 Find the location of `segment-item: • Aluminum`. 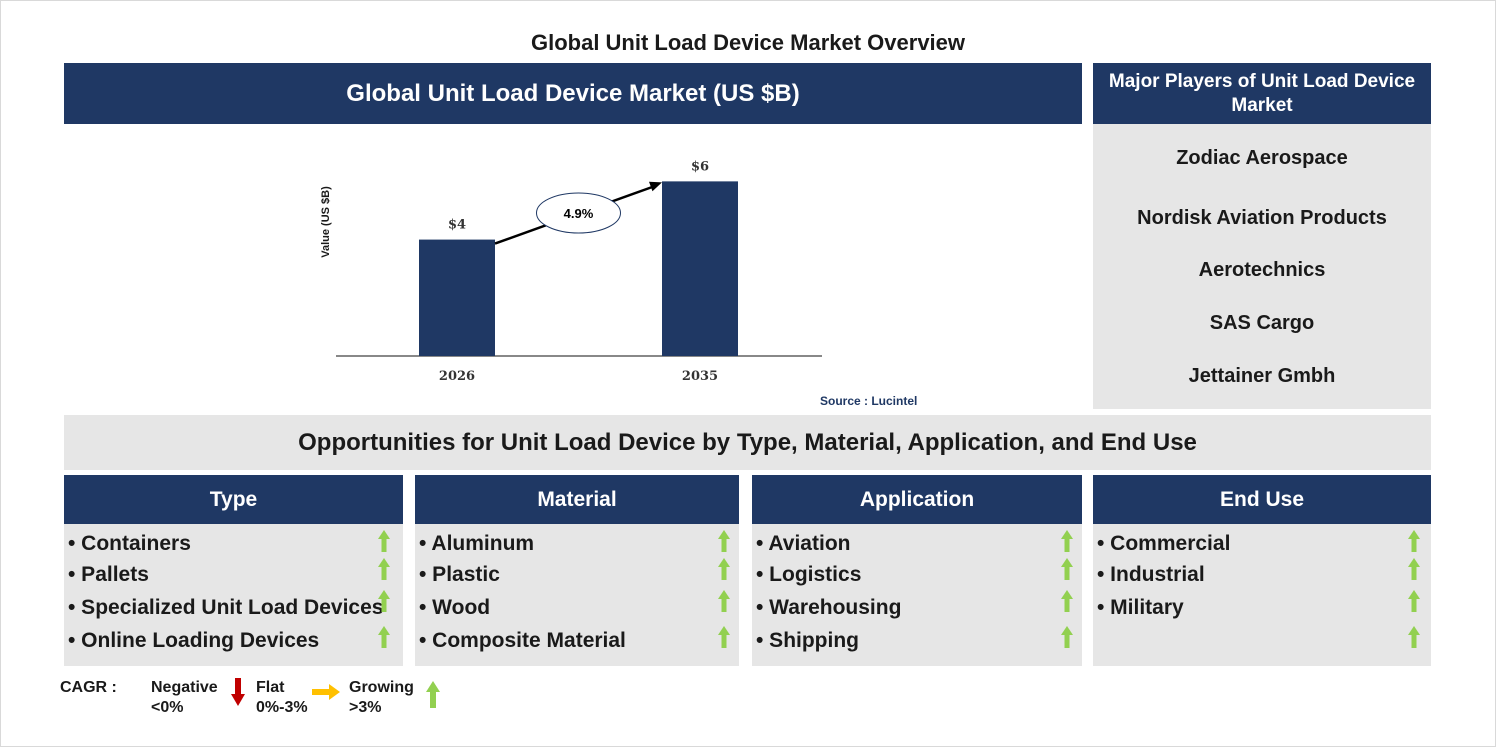

segment-item: • Aluminum is located at coordinates (477, 543).